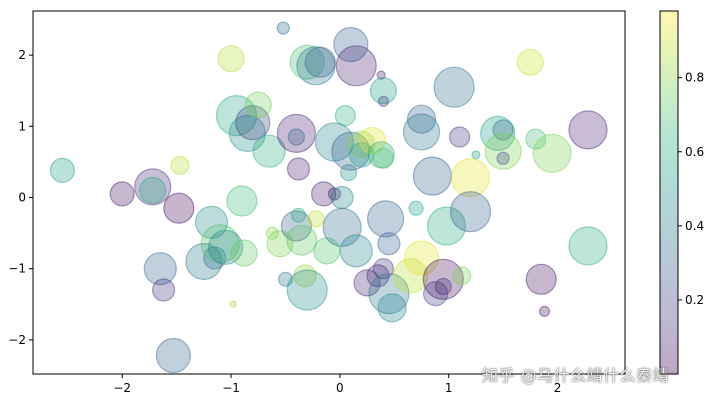 The height and width of the screenshot is (404, 720). Describe the element at coordinates (694, 300) in the screenshot. I see `colorbar-tick-label: 0.2` at that location.